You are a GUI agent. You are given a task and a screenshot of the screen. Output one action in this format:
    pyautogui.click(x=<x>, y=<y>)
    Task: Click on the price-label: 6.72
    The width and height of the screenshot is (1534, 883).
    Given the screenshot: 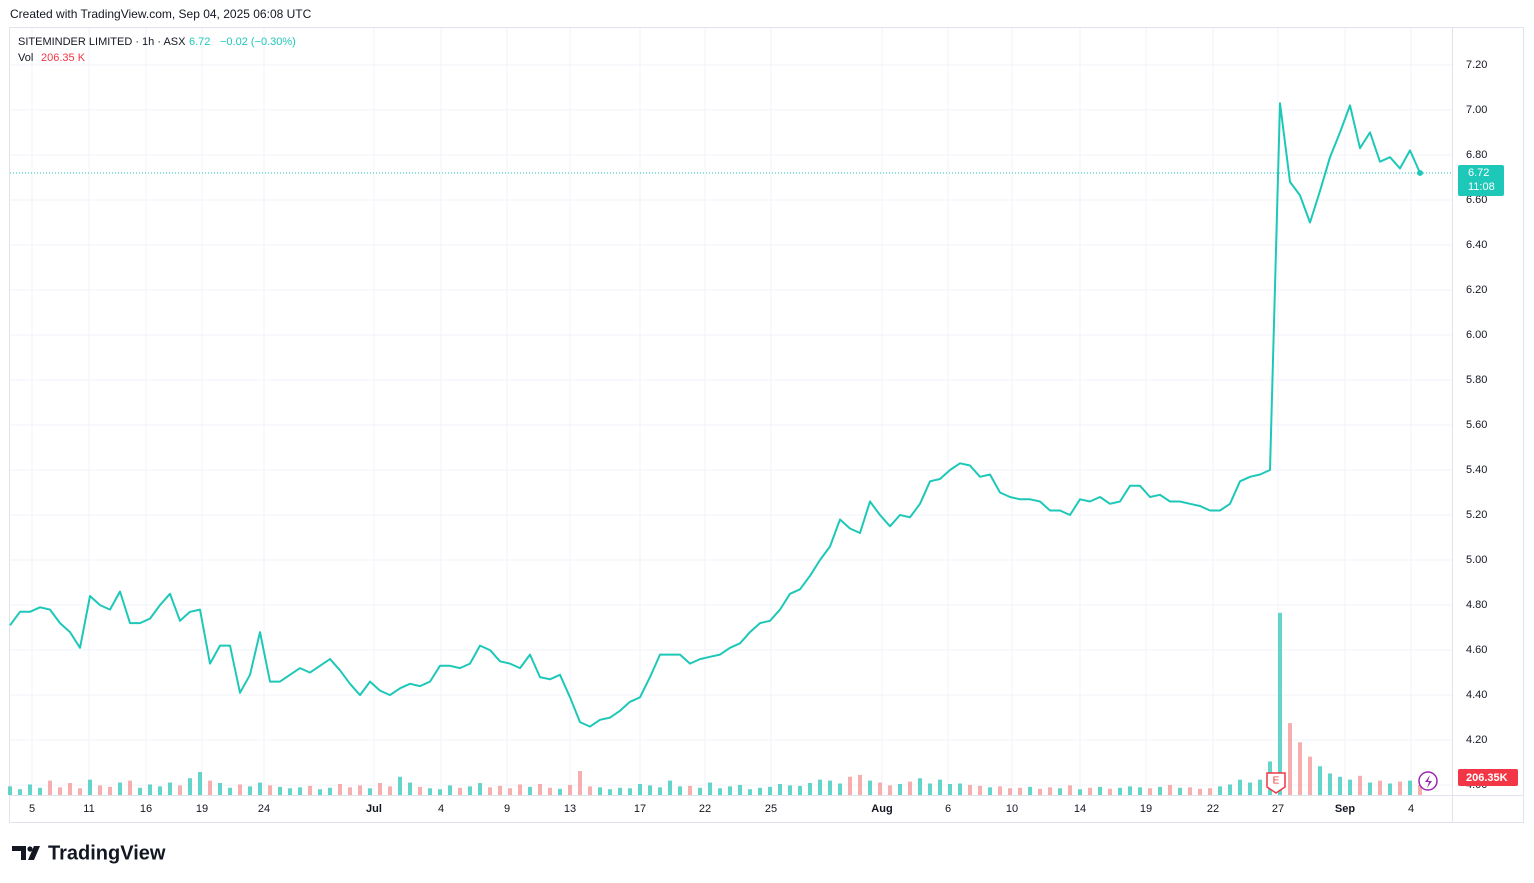 What is the action you would take?
    pyautogui.click(x=1478, y=173)
    